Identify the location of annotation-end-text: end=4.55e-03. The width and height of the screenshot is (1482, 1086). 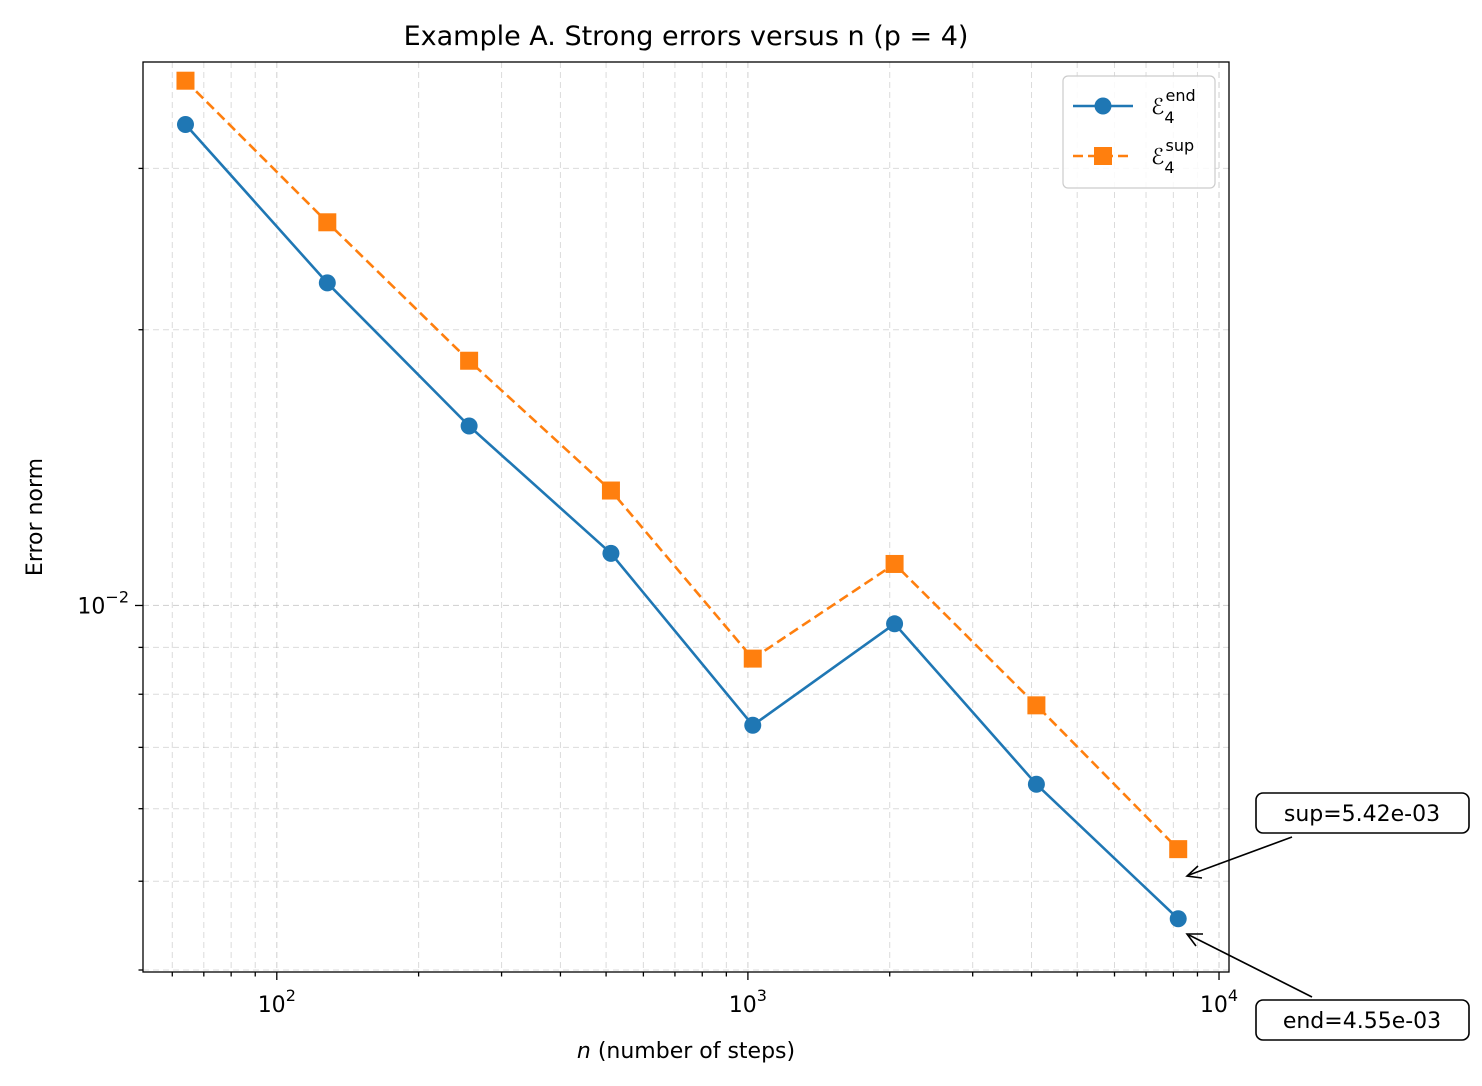
(1362, 1021).